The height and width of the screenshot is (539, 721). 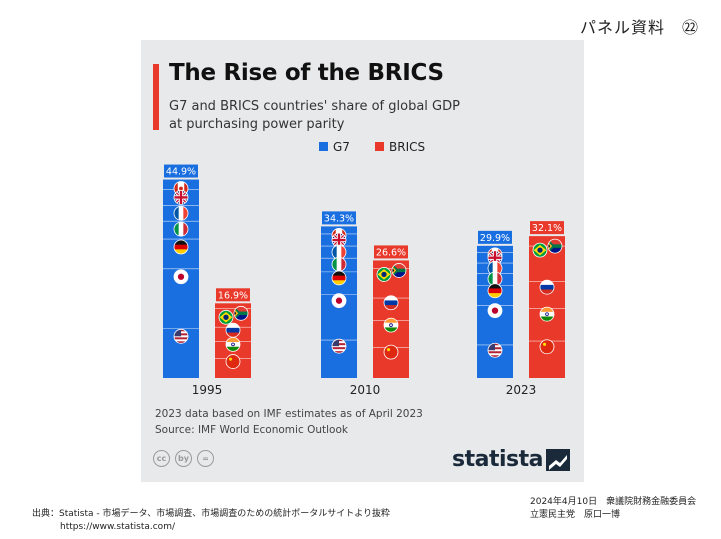 What do you see at coordinates (613, 502) in the screenshot?
I see `footer-date: 2024年4月10日 衆議院財務金融委員会` at bounding box center [613, 502].